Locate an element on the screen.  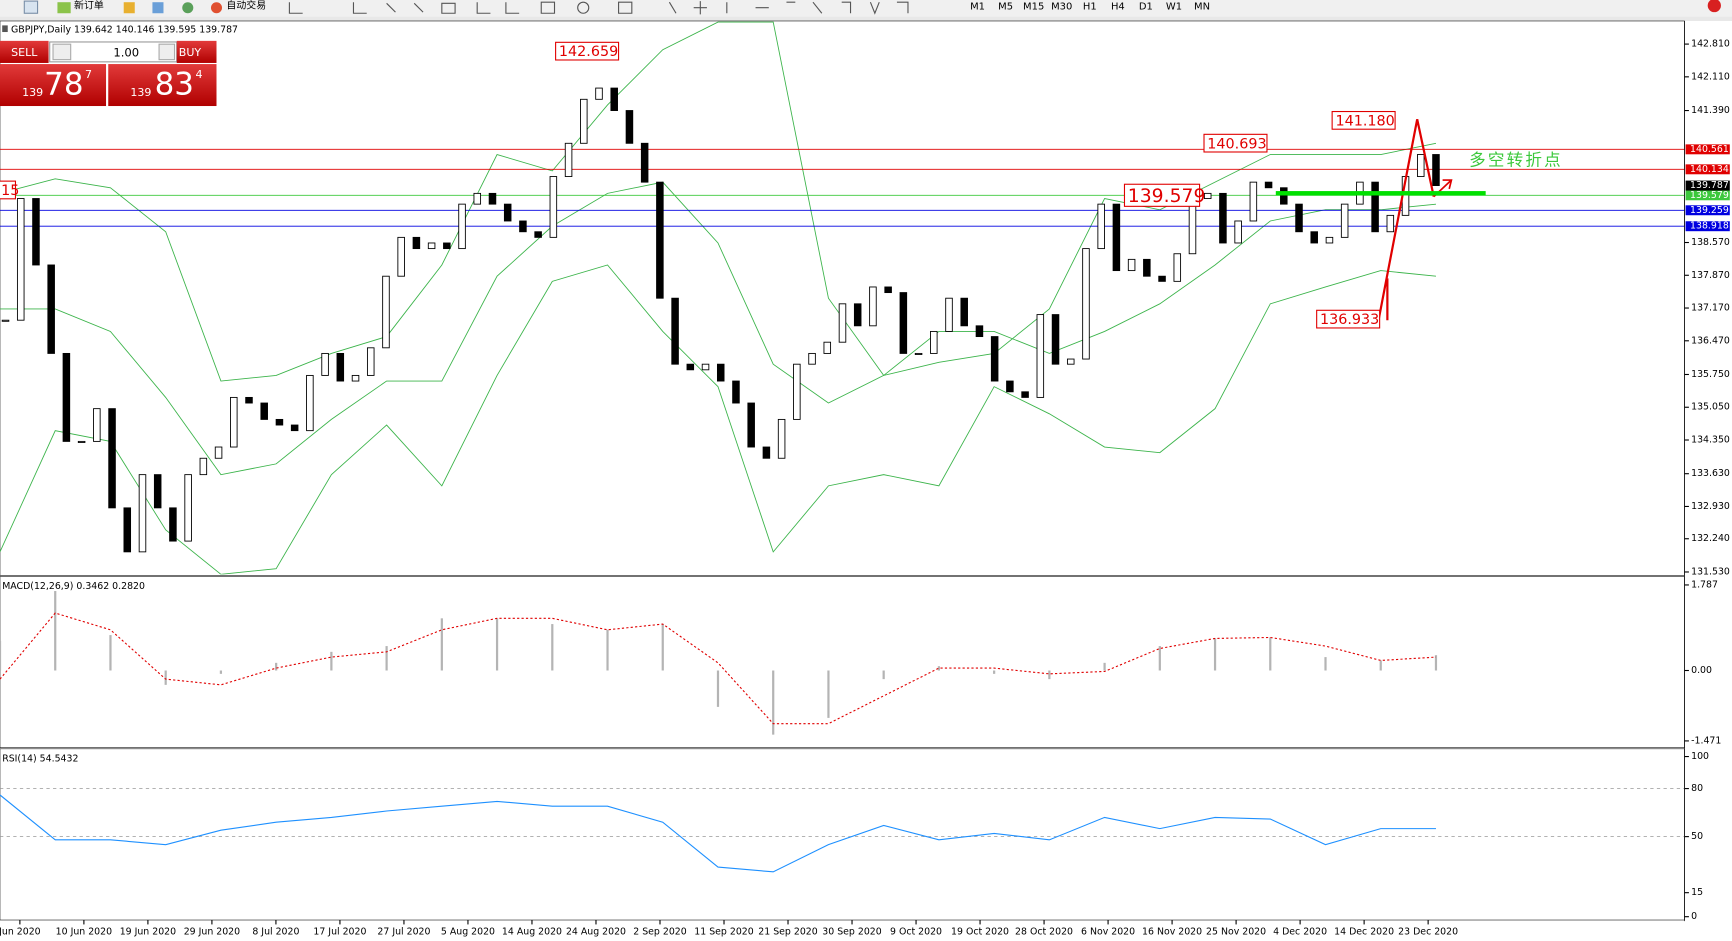
timeframe-button: MN is located at coordinates (1202, 7).